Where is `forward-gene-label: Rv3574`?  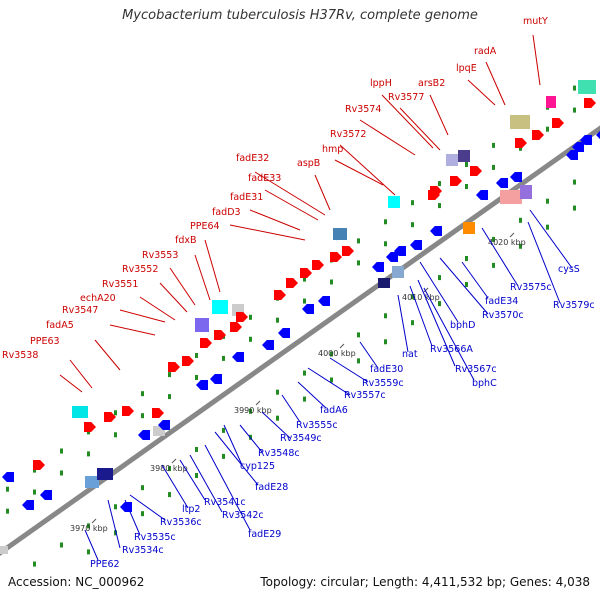 forward-gene-label: Rv3574 is located at coordinates (363, 109).